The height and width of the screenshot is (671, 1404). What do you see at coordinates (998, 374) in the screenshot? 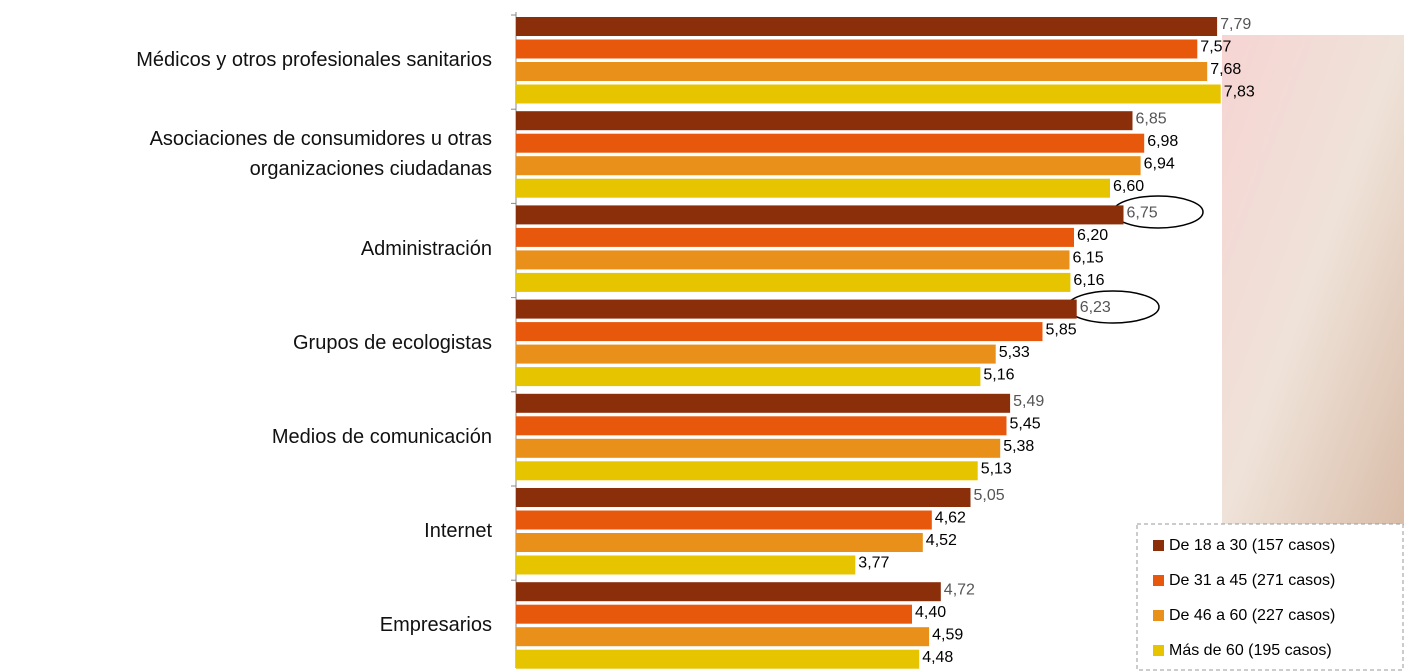
I see `value-label: 5,16` at bounding box center [998, 374].